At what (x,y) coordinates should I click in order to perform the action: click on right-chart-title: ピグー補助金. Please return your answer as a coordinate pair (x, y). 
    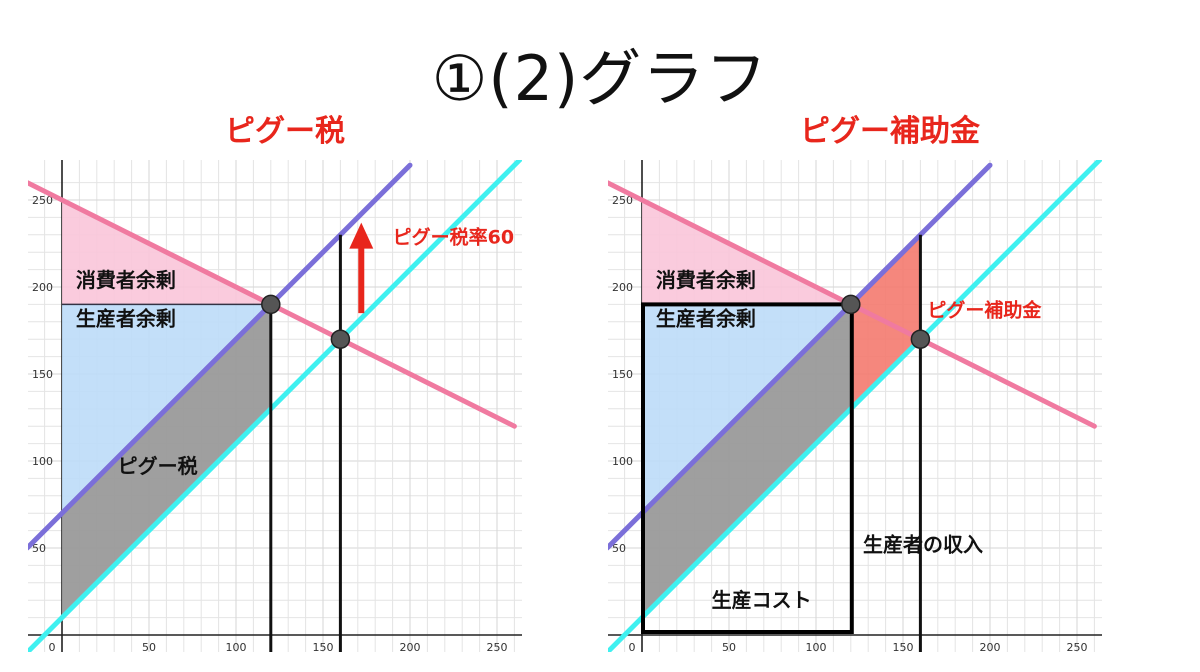
    Looking at the image, I should click on (890, 131).